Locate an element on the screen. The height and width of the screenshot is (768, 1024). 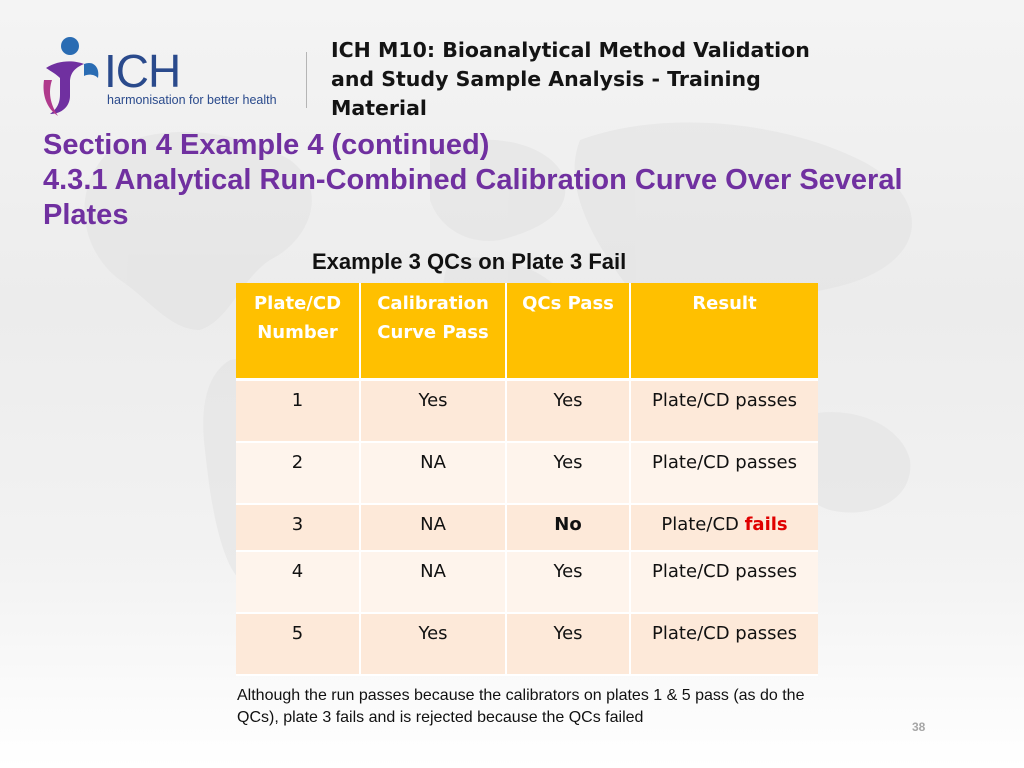
cell-result: Plate/CD fails is located at coordinates (724, 527).